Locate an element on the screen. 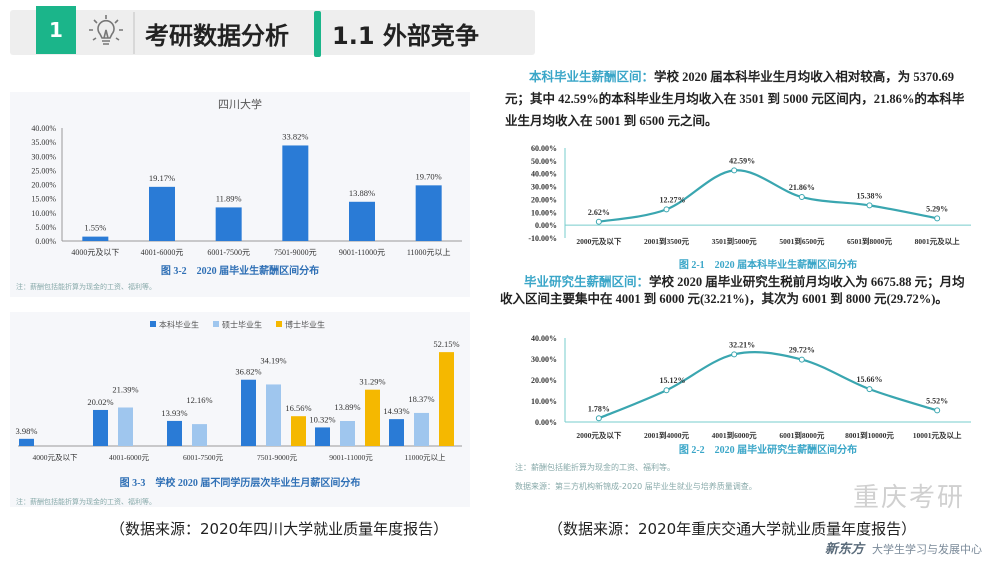  series-line is located at coordinates (768, 196).